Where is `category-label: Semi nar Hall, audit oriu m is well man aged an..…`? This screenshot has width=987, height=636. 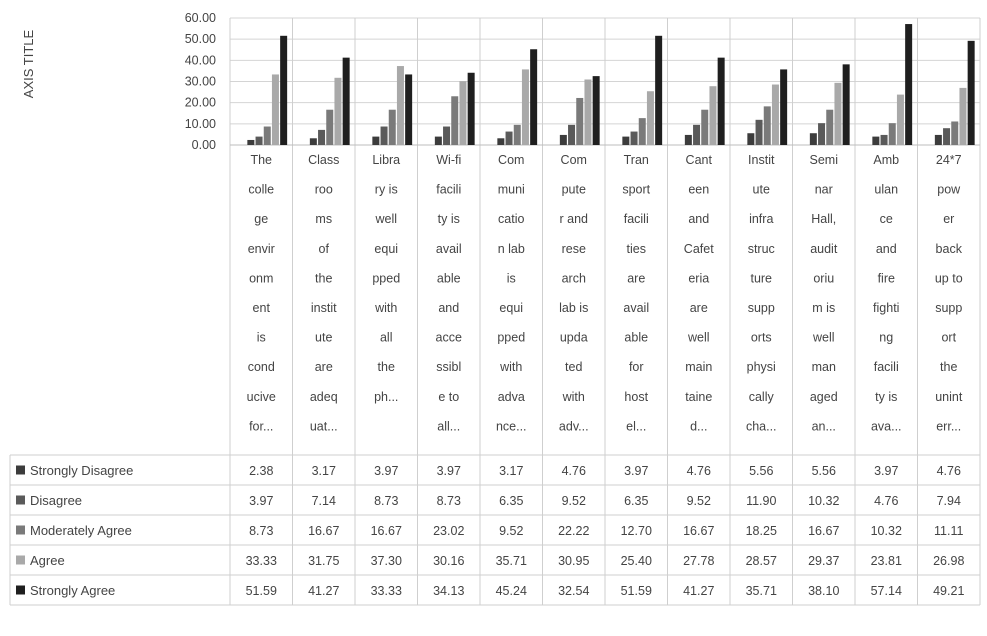
category-label: Semi nar Hall, audit oriu m is well man aged an..… is located at coordinates (824, 293).